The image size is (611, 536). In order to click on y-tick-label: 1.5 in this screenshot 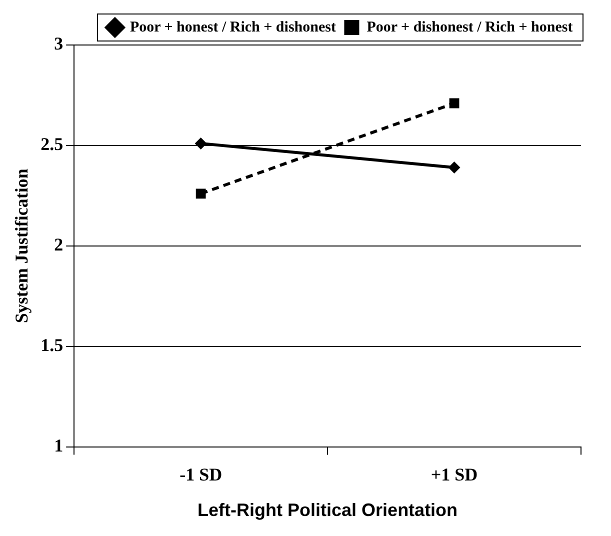, I will do `click(52, 345)`.